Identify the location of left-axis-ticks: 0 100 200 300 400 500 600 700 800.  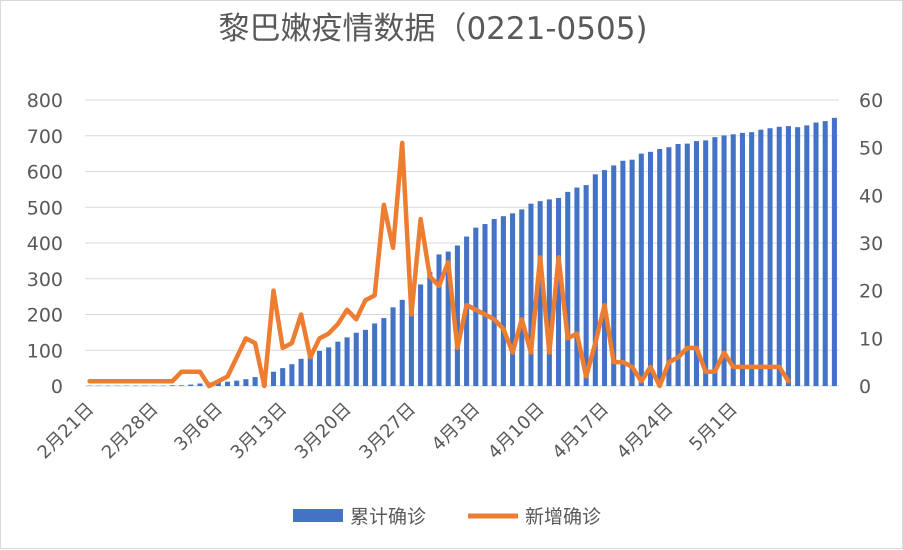
(45, 244).